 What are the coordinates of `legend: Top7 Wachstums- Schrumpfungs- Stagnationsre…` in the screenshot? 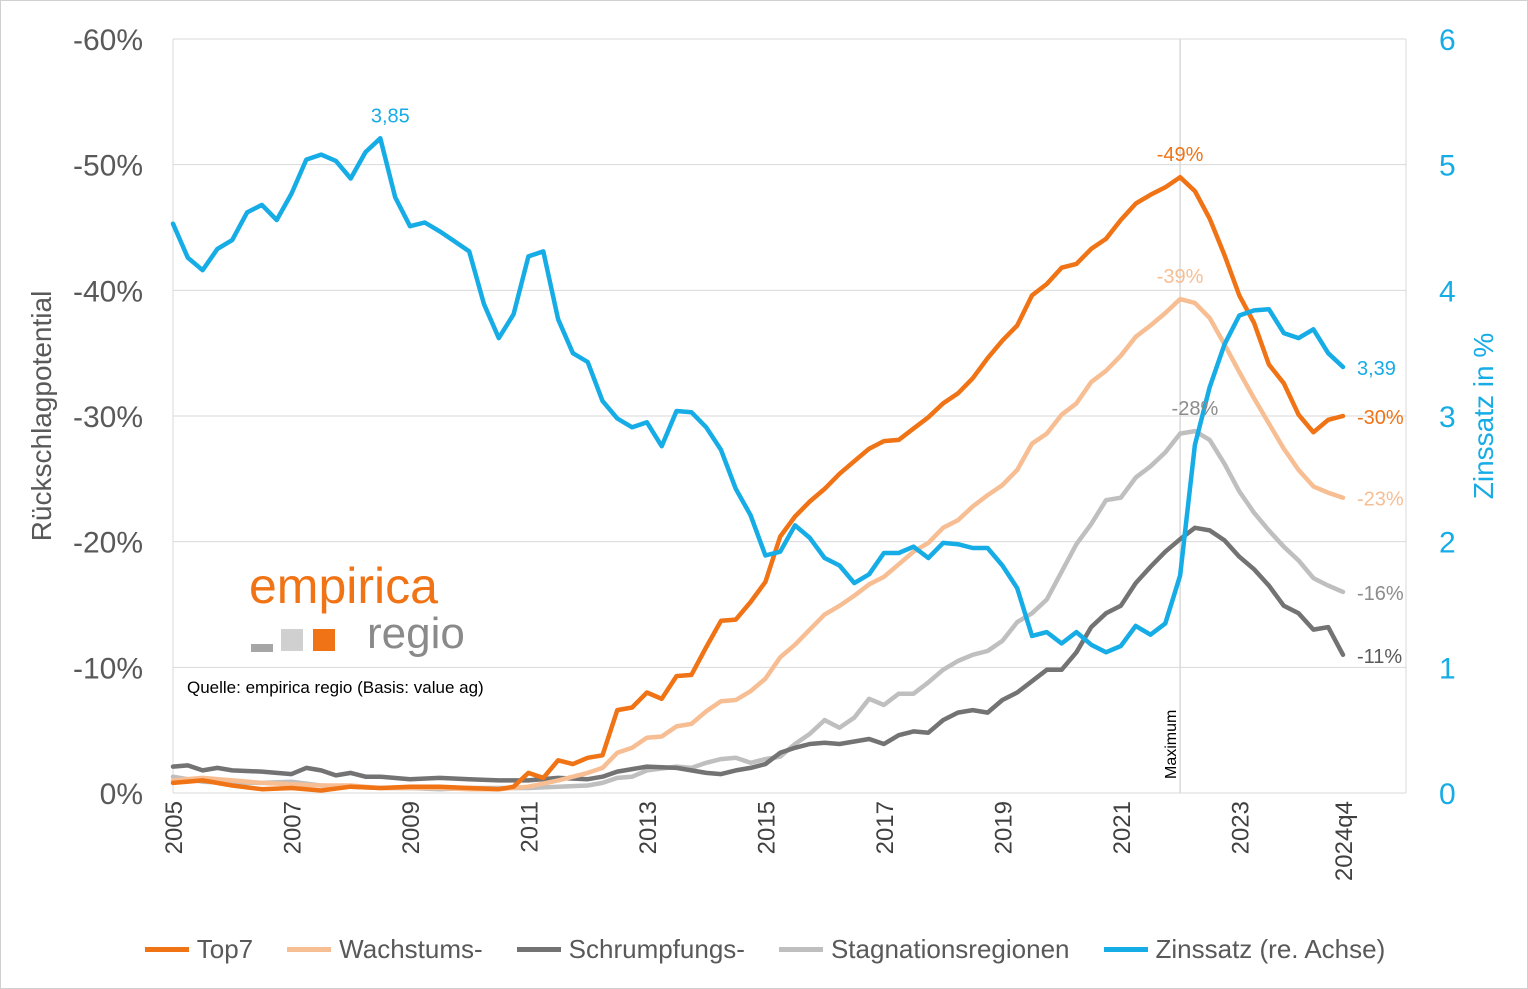 It's located at (764, 949).